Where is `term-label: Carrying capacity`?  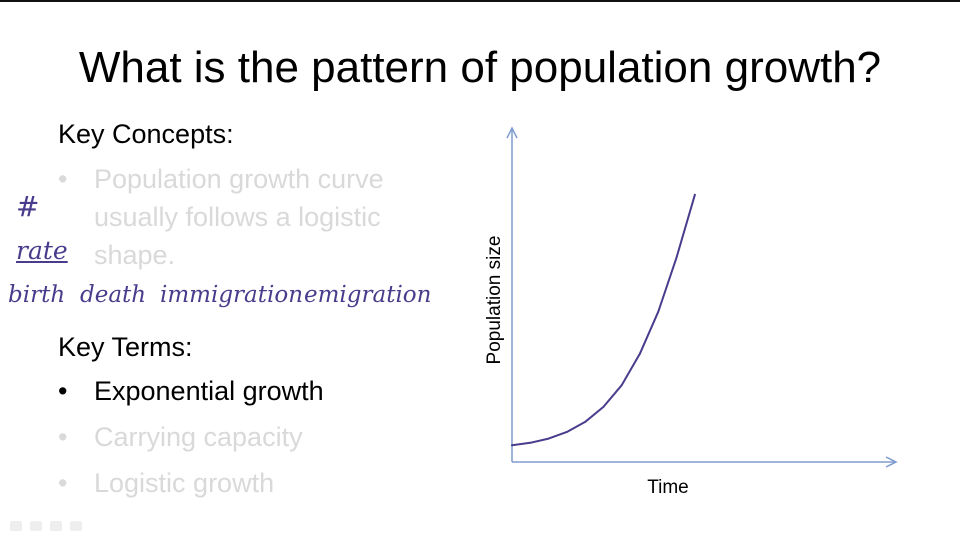
term-label: Carrying capacity is located at coordinates (198, 437).